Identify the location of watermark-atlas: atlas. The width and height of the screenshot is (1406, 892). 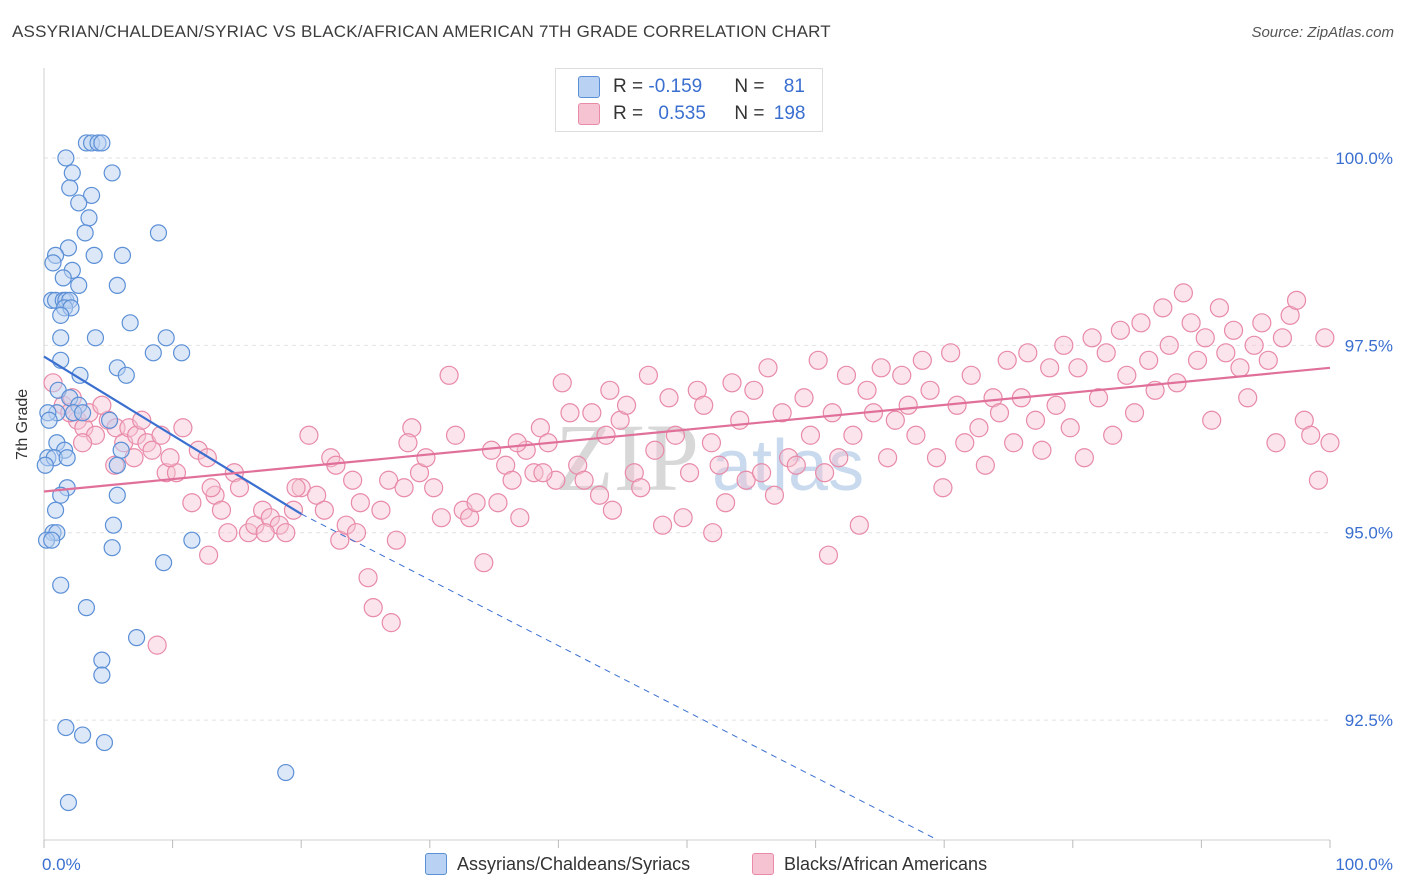
(788, 466).